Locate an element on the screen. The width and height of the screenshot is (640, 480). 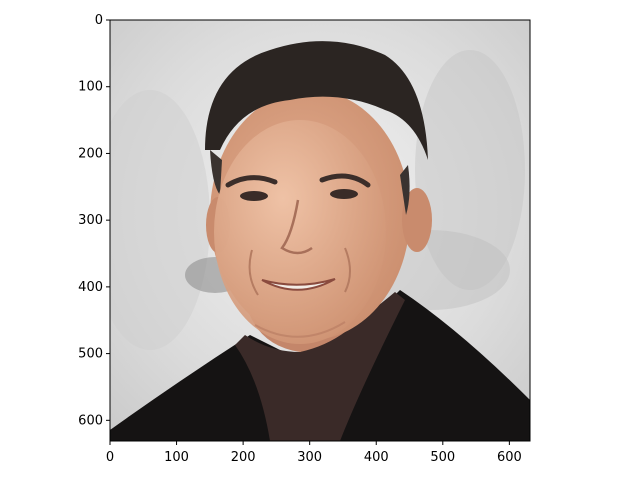
chin-line is located at coordinates (300, 329).